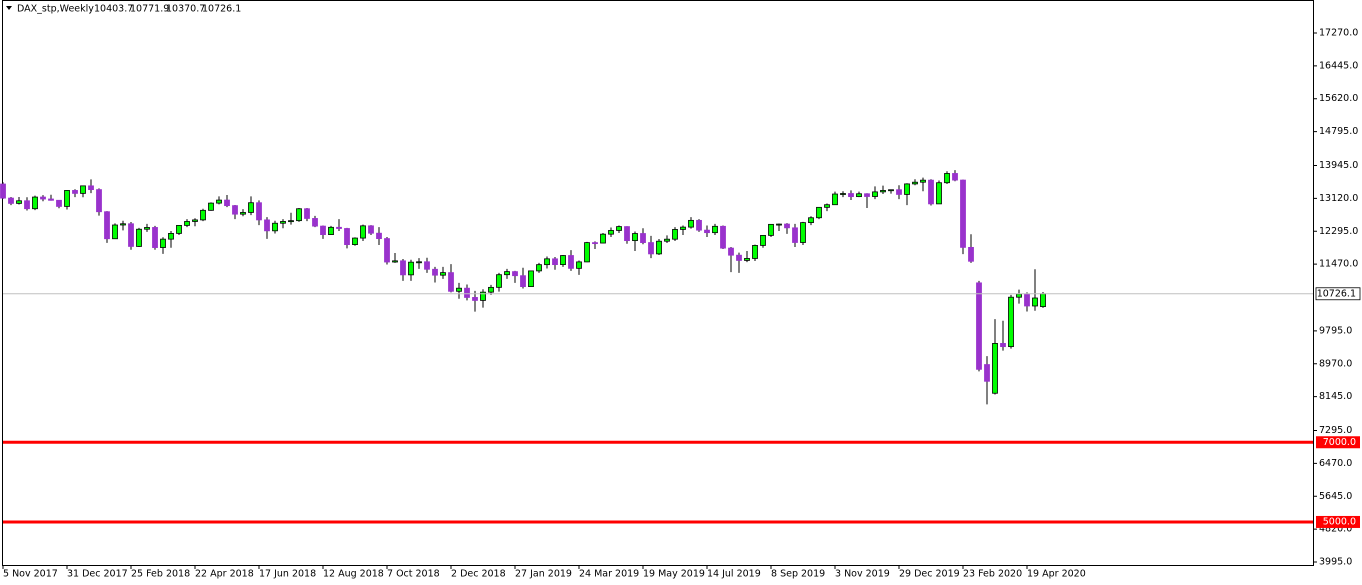 This screenshot has width=1362, height=585. I want to click on y-tick-label: 6470.0, so click(1335, 463).